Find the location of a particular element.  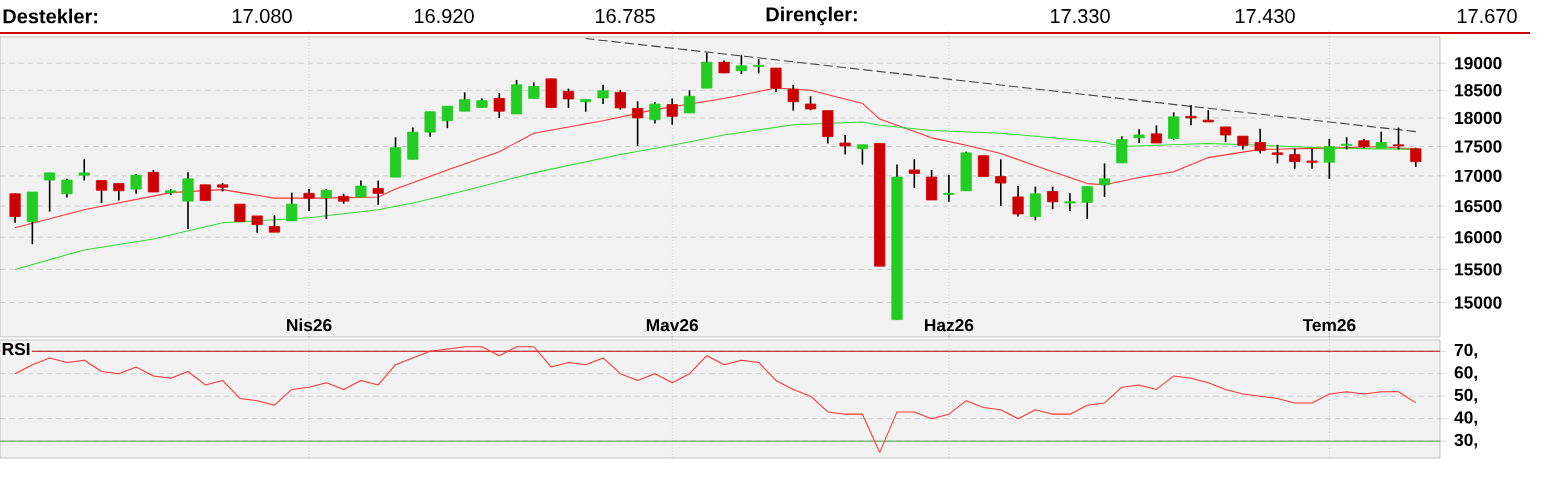

text: Destekler: is located at coordinates (50, 16).